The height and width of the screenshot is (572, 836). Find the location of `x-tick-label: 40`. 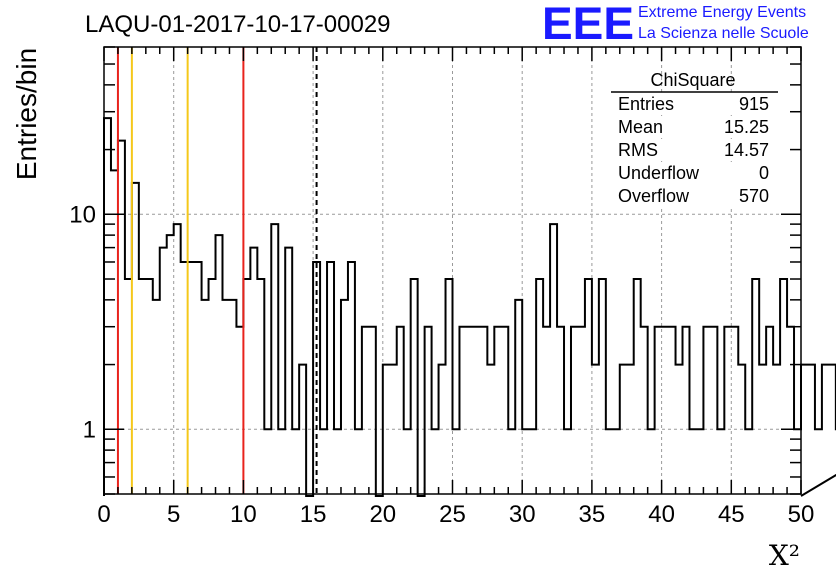

x-tick-label: 40 is located at coordinates (661, 514).